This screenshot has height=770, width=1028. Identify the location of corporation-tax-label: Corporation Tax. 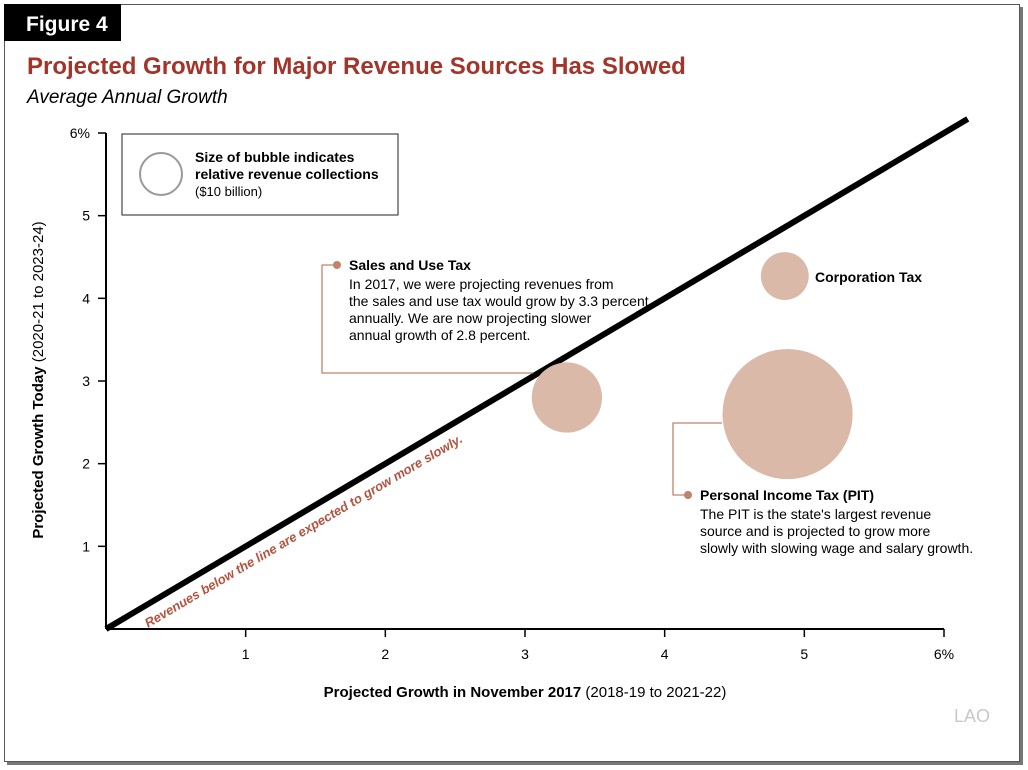
(868, 277).